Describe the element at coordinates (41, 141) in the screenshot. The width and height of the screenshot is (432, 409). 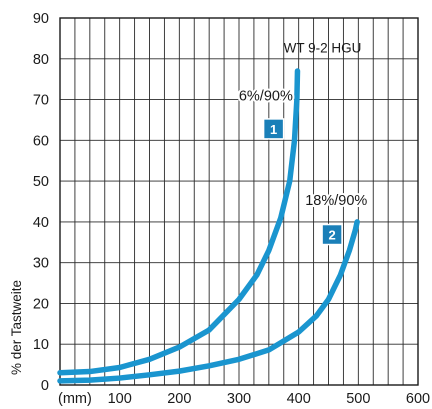
I see `y-tick-label: 60` at that location.